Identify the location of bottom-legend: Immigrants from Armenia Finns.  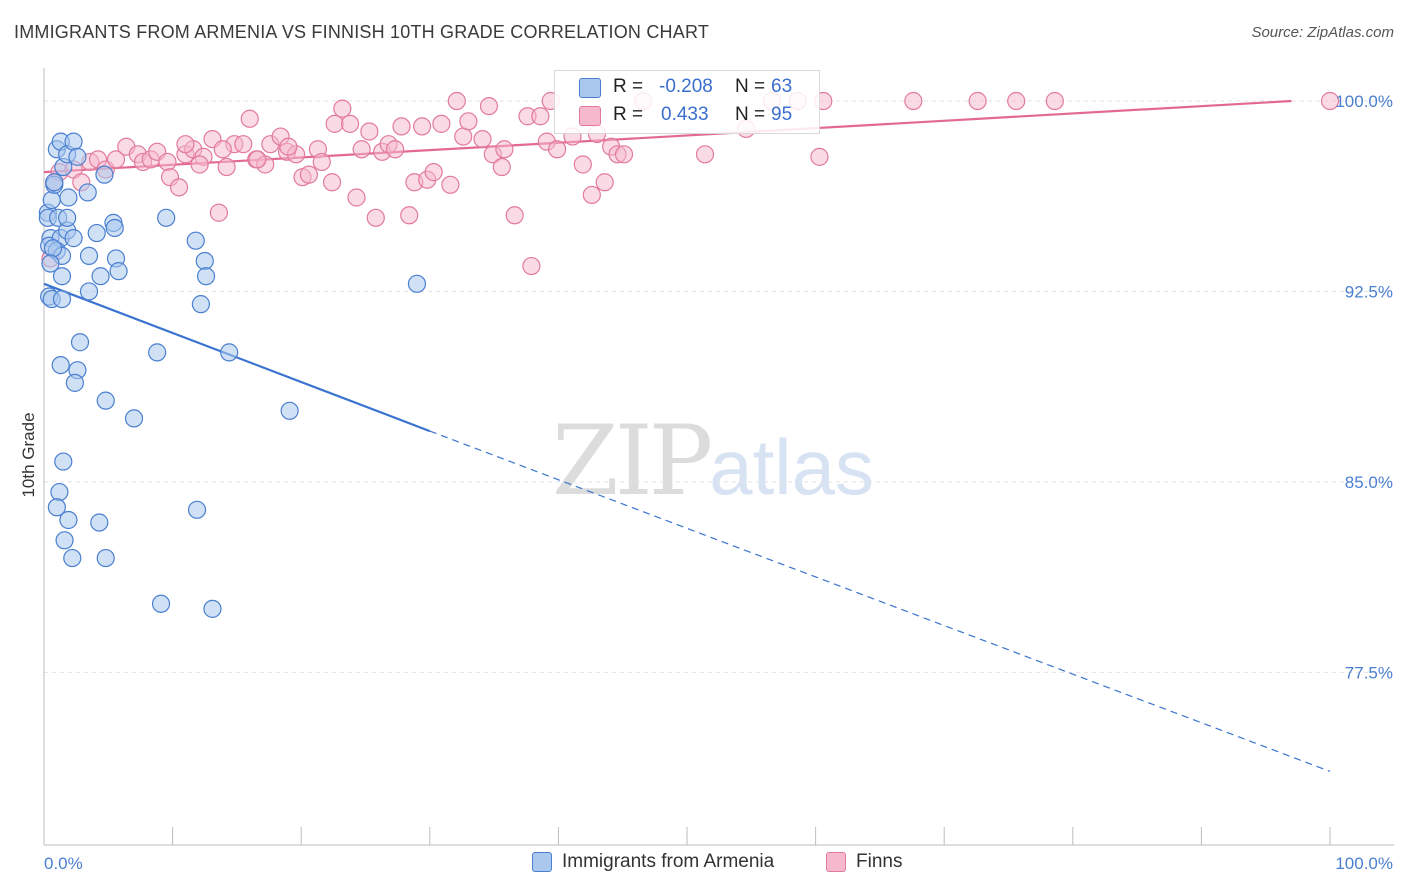
(703, 864).